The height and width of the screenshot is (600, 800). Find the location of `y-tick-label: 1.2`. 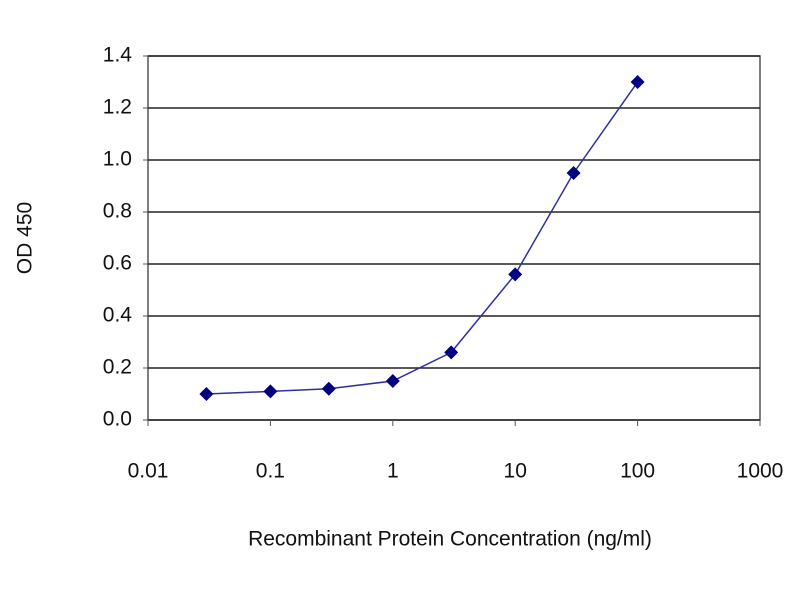

y-tick-label: 1.2 is located at coordinates (117, 107).